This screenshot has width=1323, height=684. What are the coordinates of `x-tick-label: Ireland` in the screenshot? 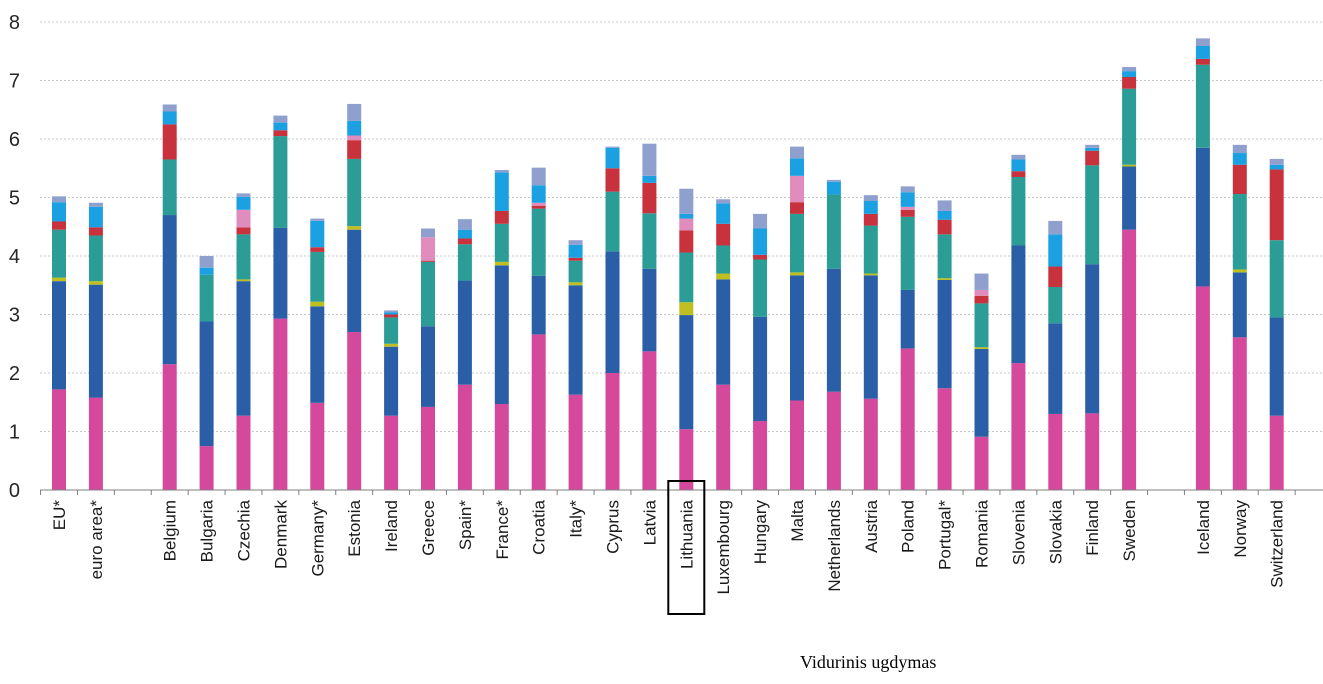 It's located at (391, 526).